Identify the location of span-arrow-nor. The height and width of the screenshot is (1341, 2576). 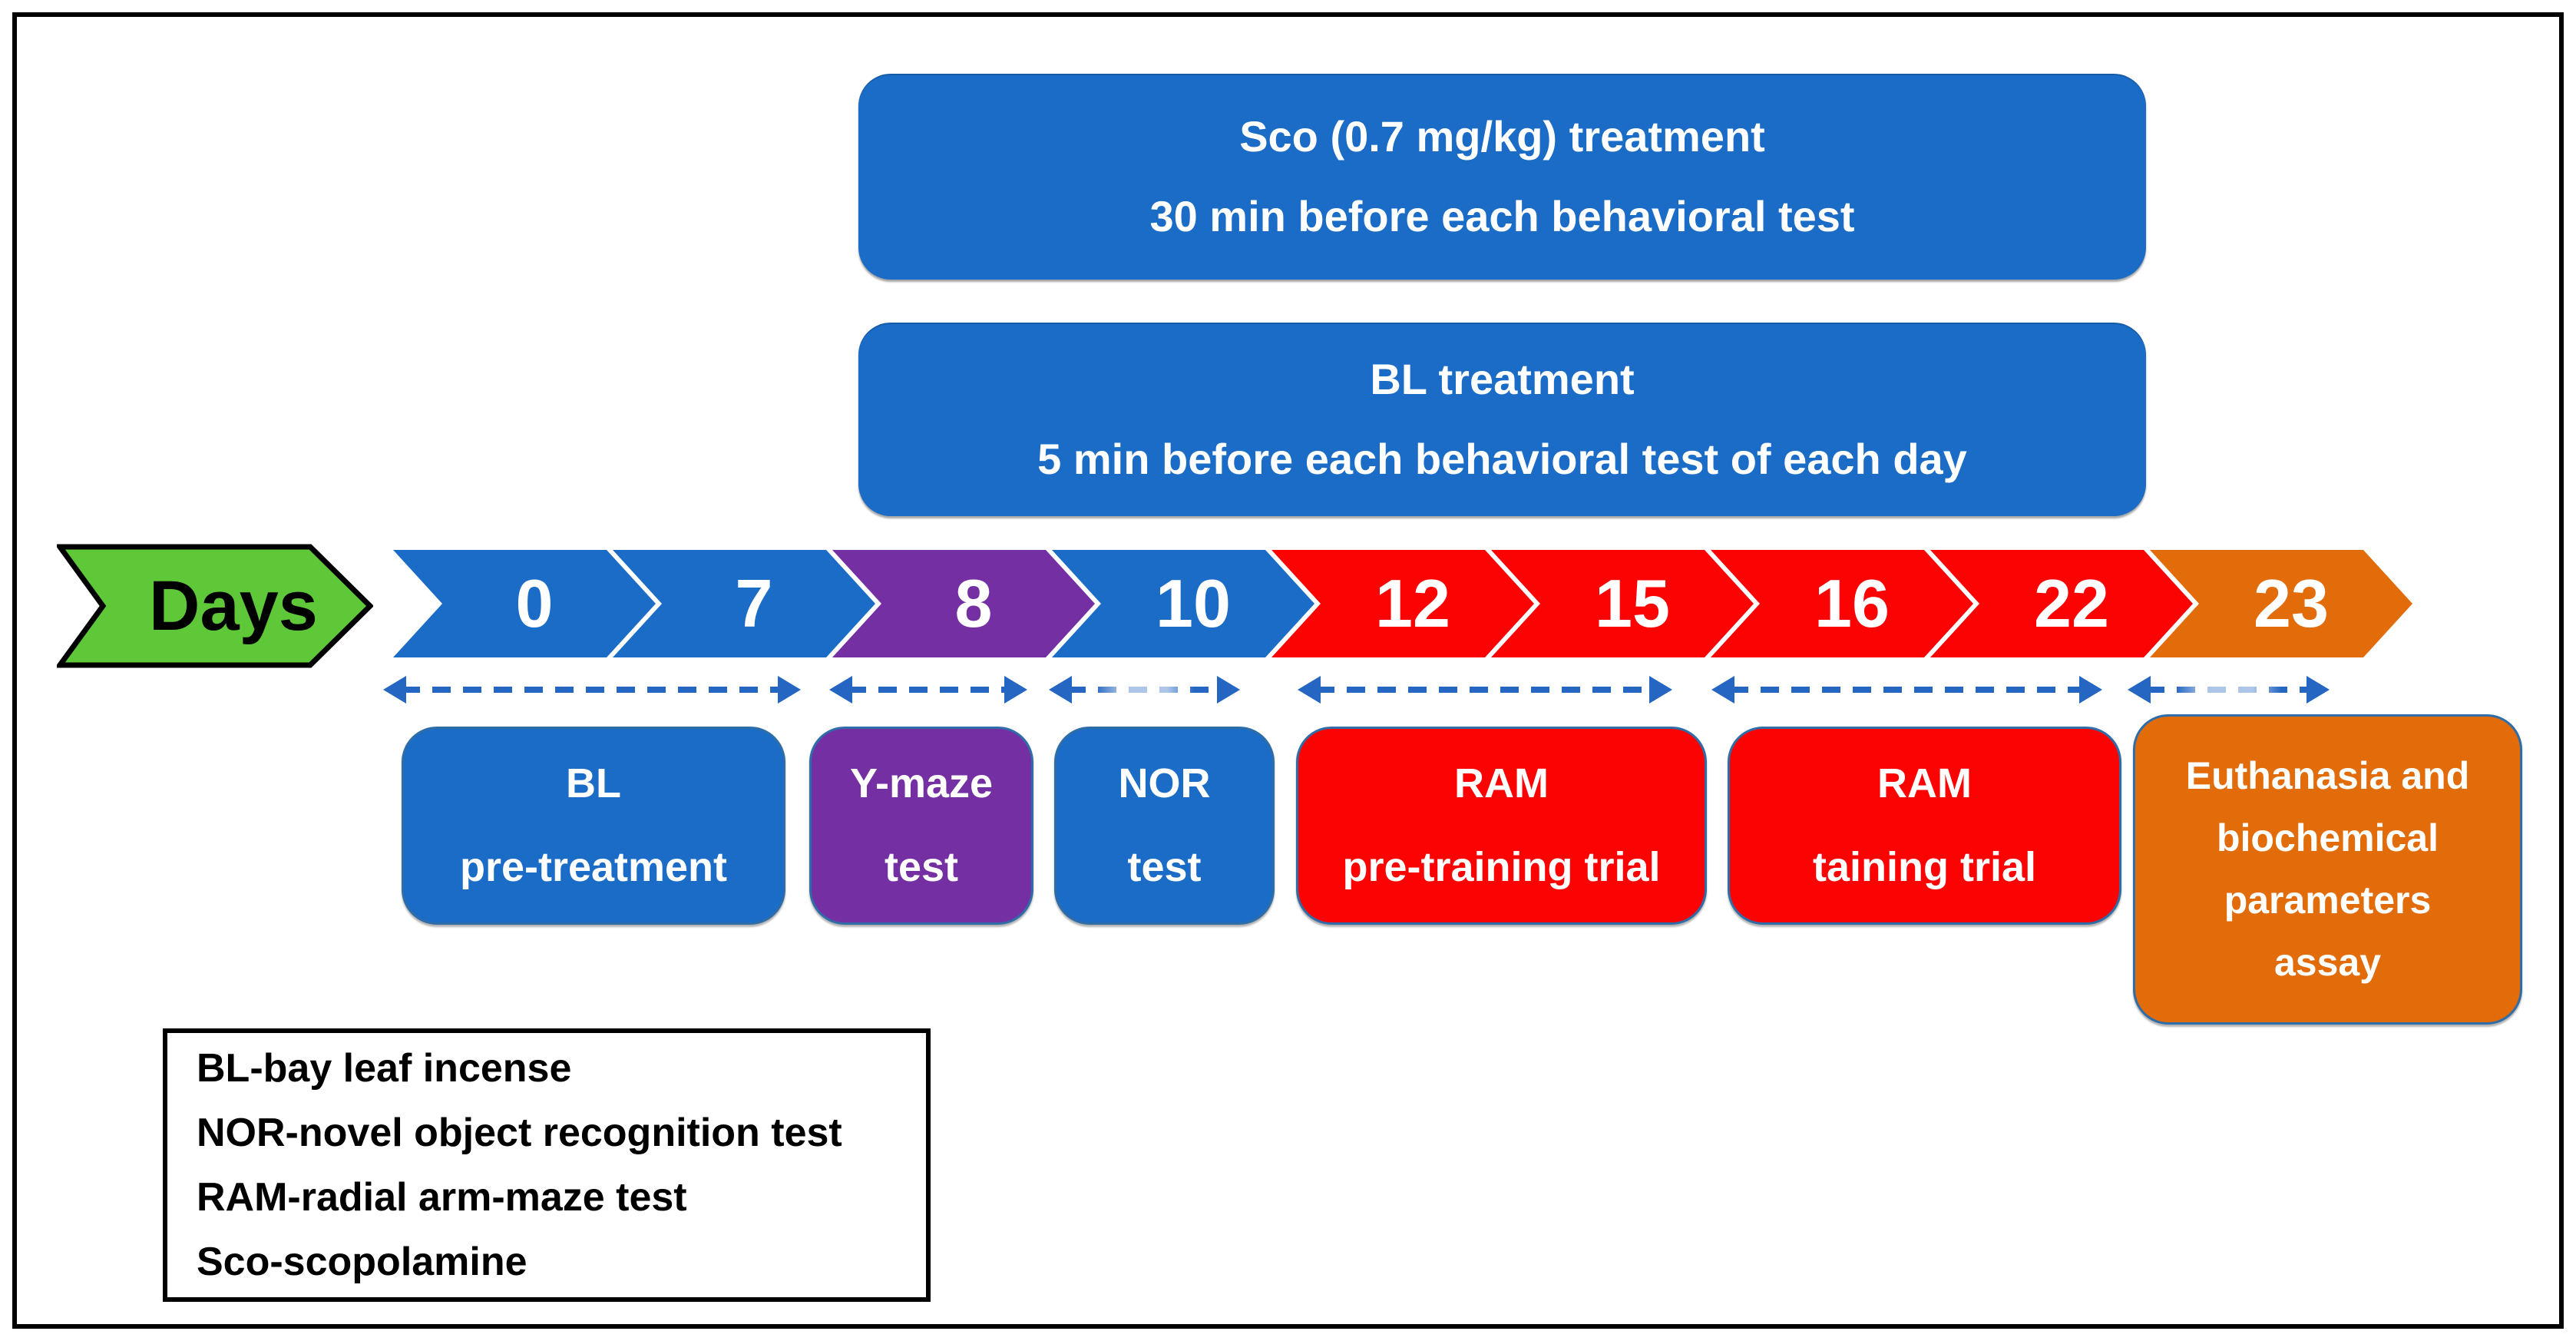
(1144, 690).